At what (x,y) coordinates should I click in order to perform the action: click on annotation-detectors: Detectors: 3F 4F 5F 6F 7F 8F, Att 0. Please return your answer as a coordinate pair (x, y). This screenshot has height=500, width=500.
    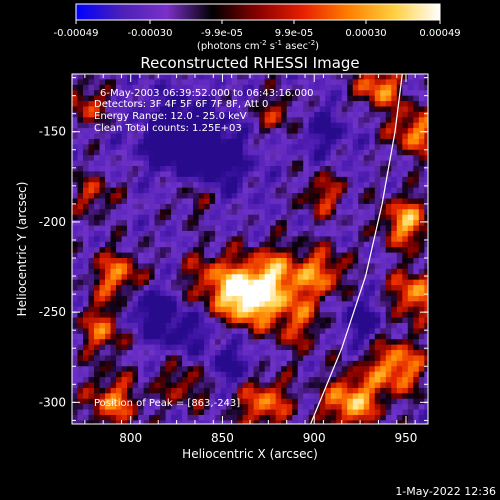
    Looking at the image, I should click on (181, 104).